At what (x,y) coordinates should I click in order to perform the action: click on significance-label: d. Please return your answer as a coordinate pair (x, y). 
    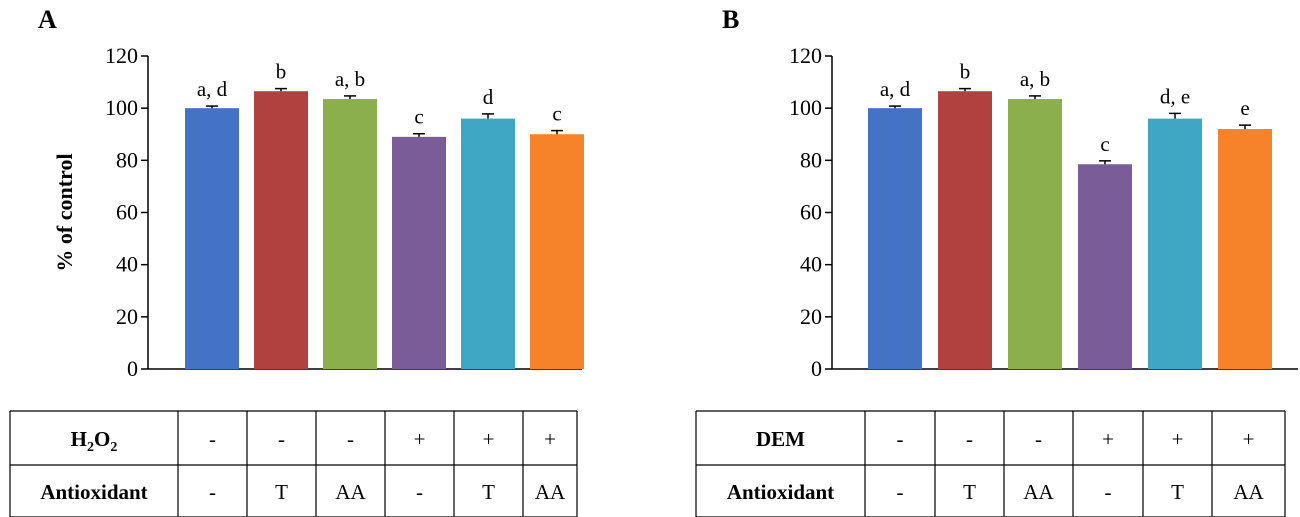
    Looking at the image, I should click on (488, 97).